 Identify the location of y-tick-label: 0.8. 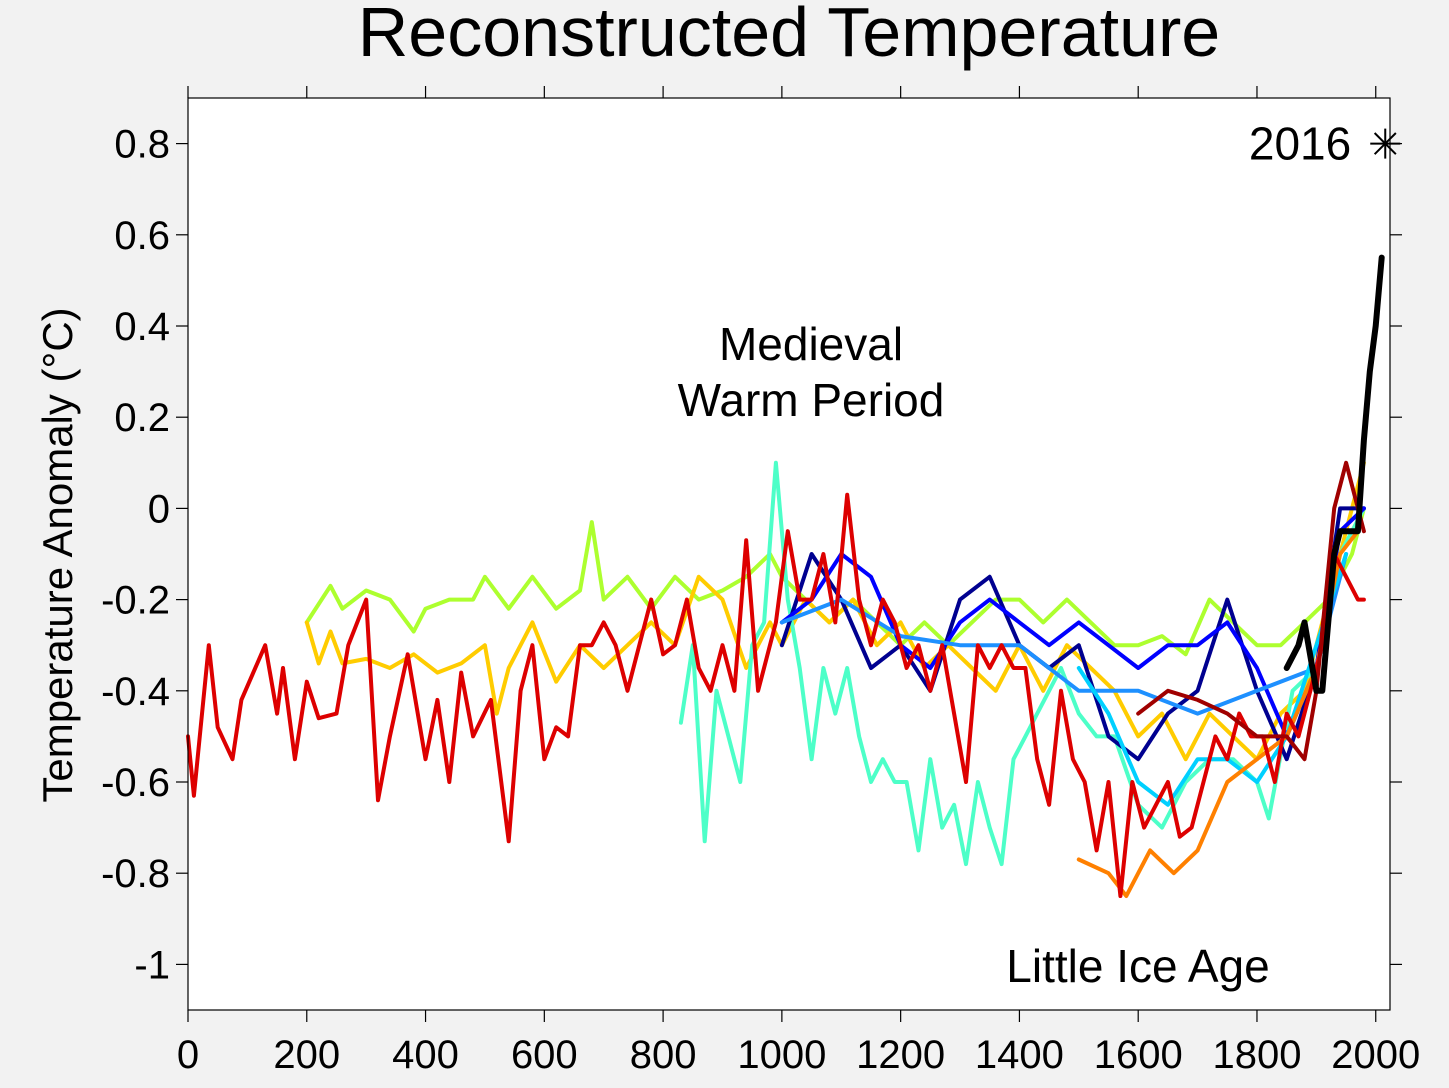
(142, 145).